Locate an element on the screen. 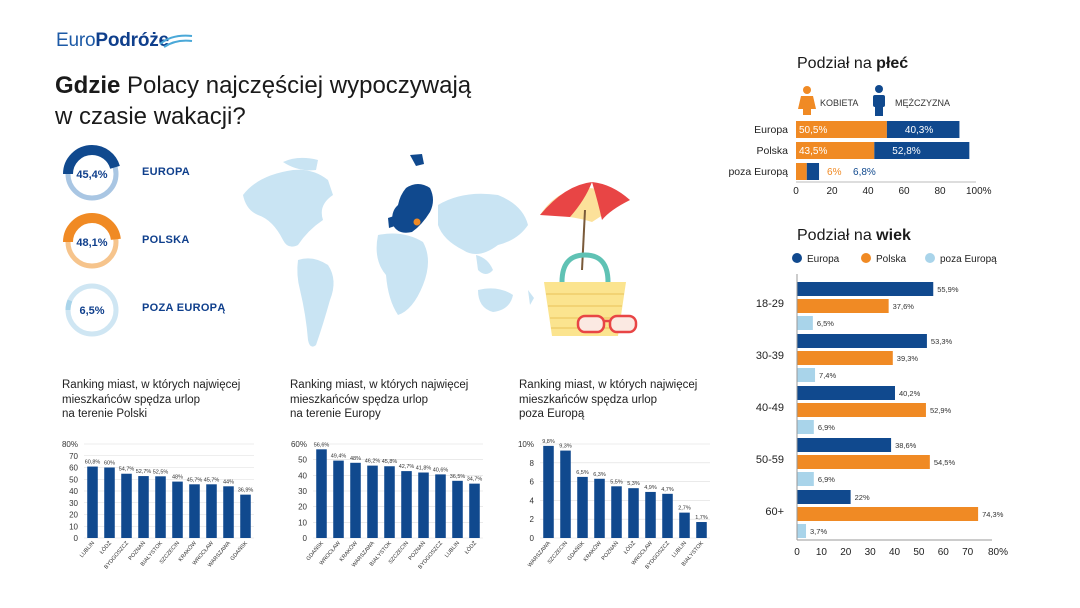  ring-value: 6,5% is located at coordinates (91, 311).